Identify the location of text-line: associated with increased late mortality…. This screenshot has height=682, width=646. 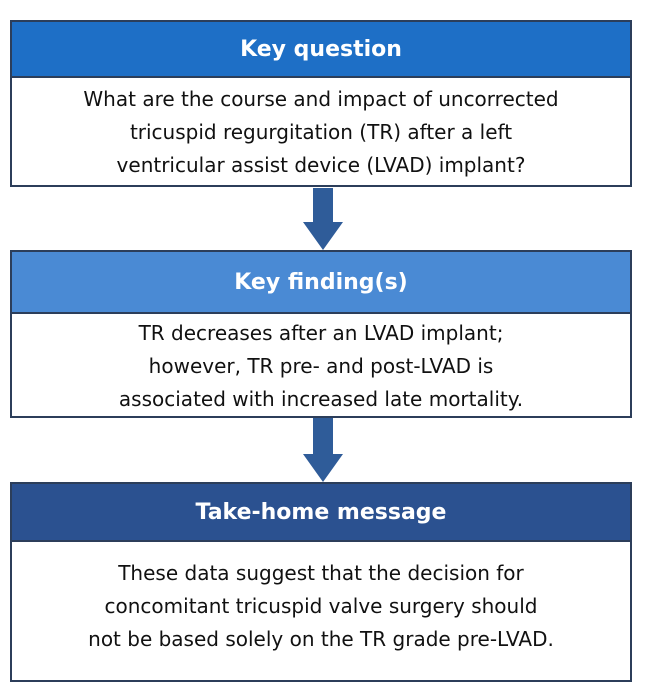
(321, 398).